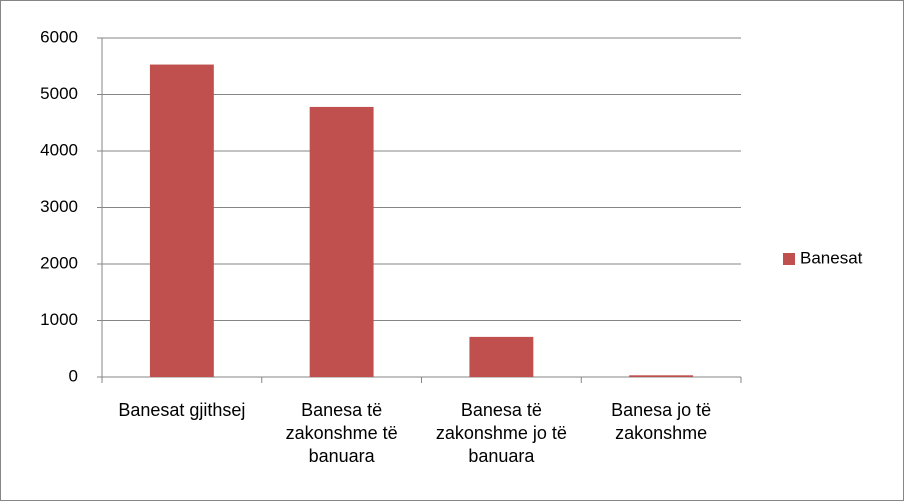  What do you see at coordinates (661, 421) in the screenshot?
I see `x-tick-label: Banesa jo të zakonshme` at bounding box center [661, 421].